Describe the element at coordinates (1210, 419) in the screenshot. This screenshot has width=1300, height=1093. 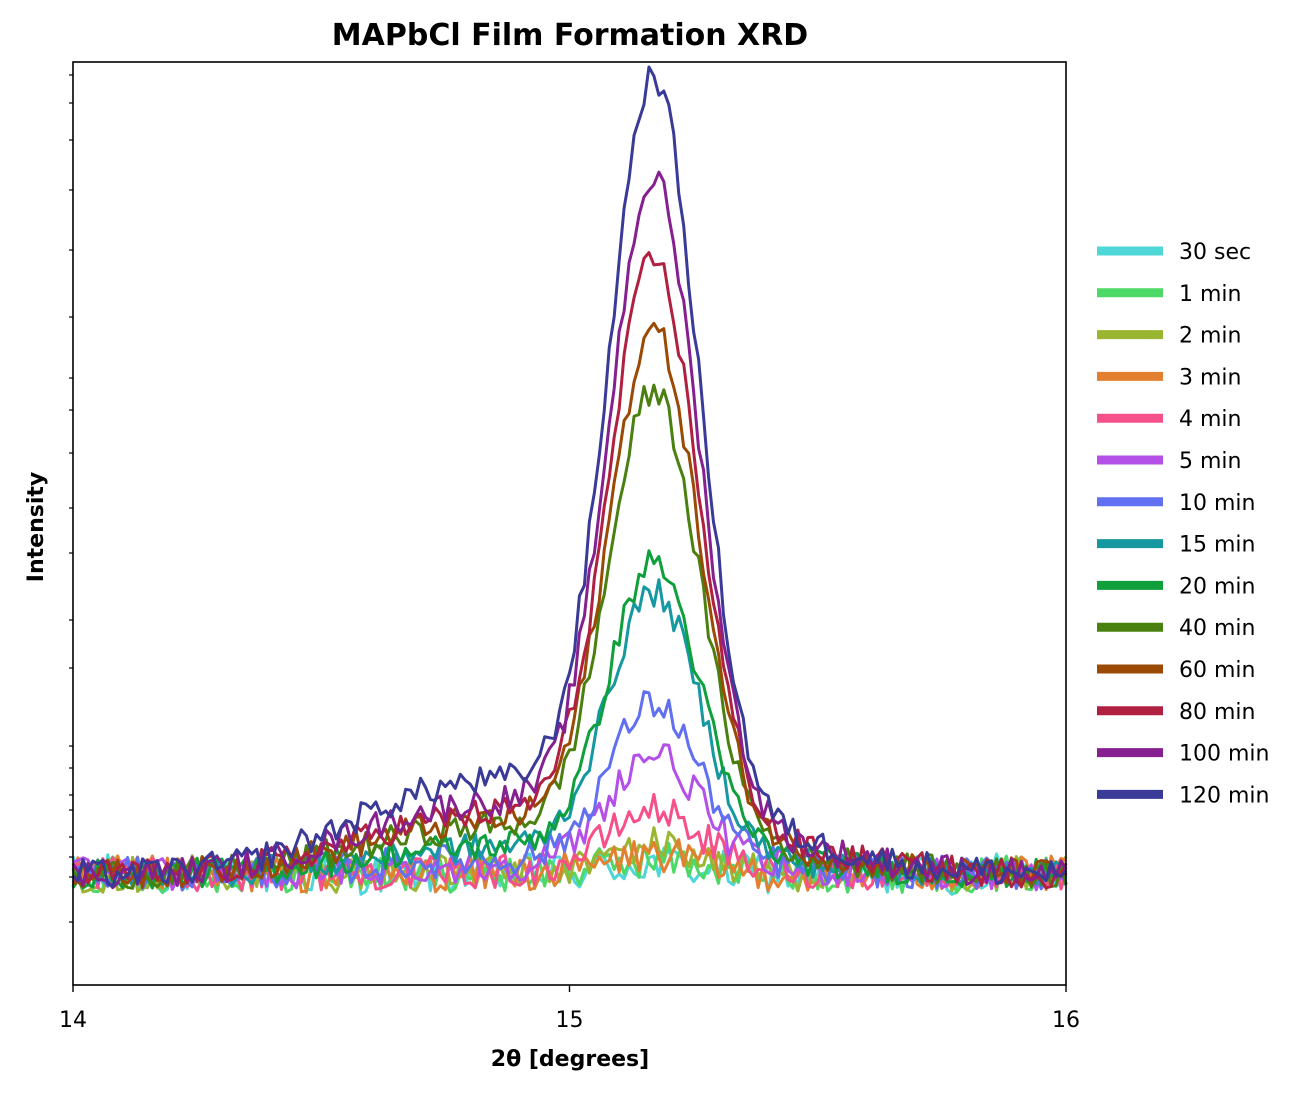
I see `legend-label: 4 min` at that location.